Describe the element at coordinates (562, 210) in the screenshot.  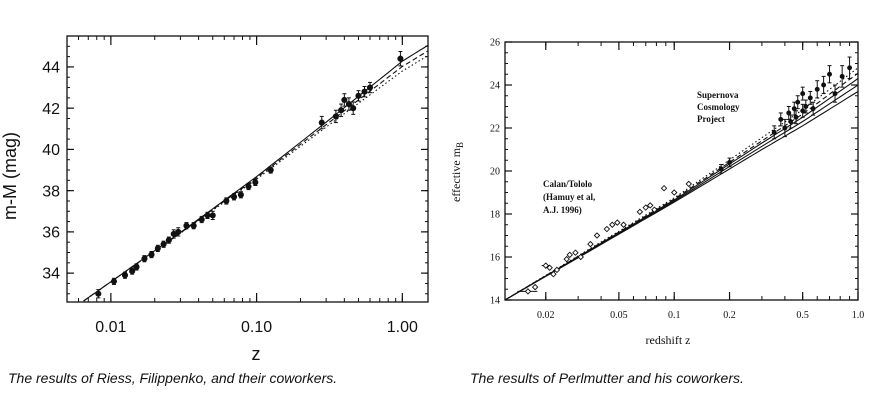
I see `calan-label-line-3: A.J. 1996)` at that location.